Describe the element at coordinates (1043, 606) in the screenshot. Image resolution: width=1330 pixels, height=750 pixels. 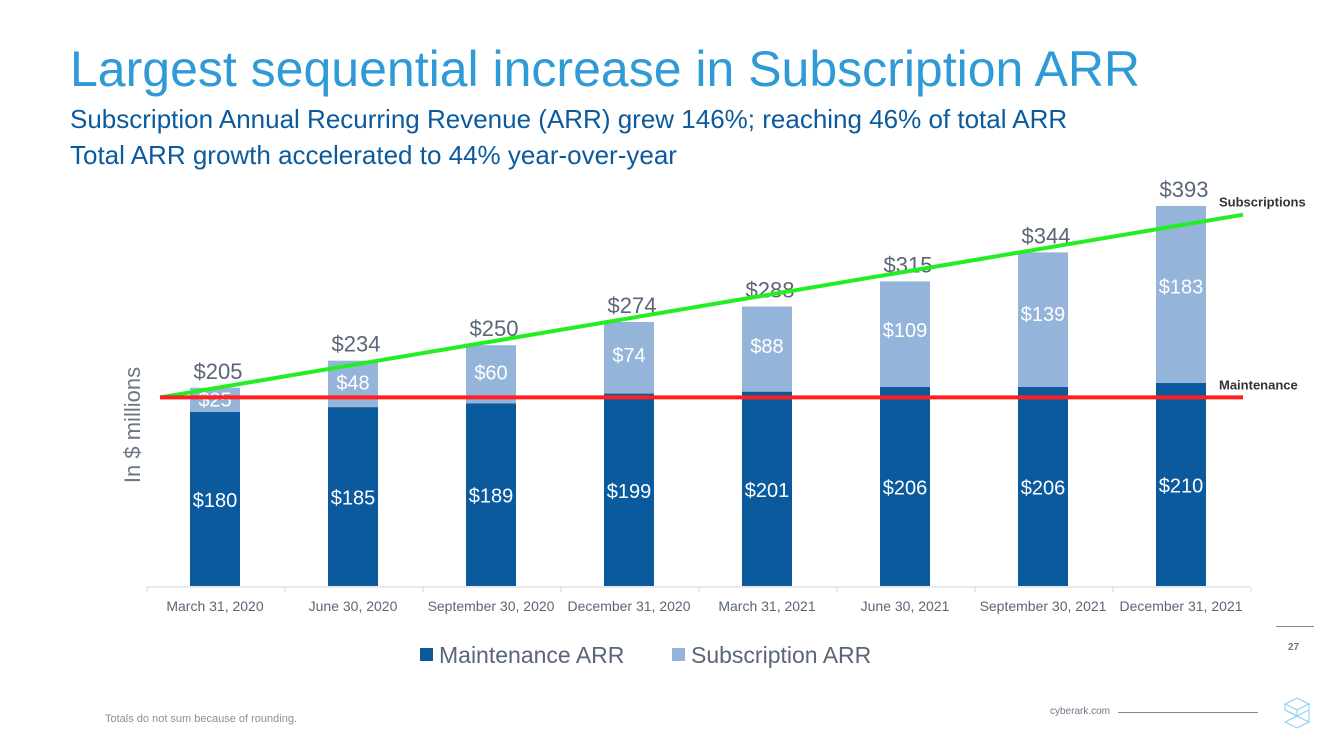
I see `x-tick-label: September 30, 2021` at that location.